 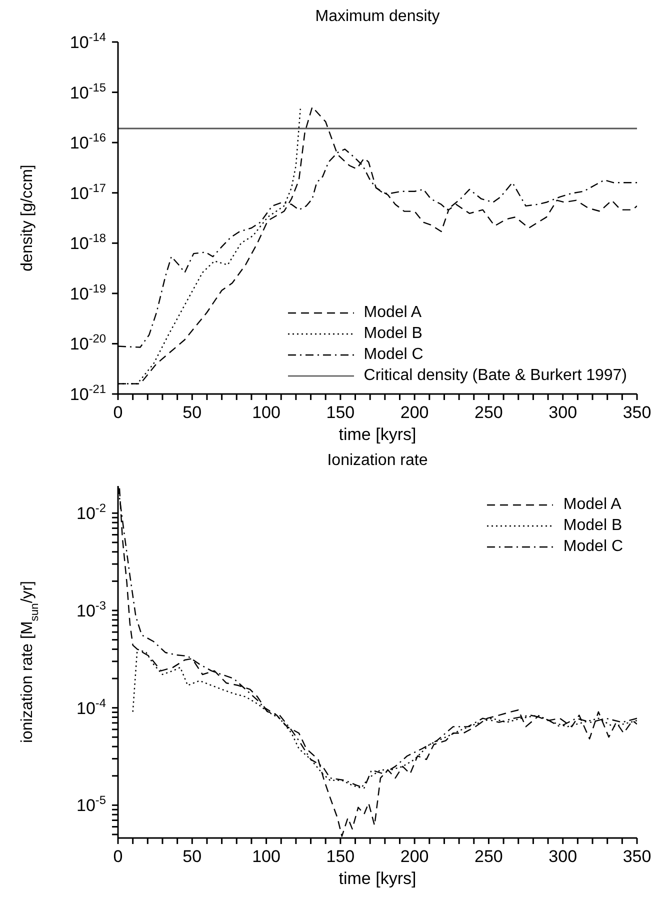 I want to click on y-tick-label: 10$^{-21}$, so click(x=88, y=393).